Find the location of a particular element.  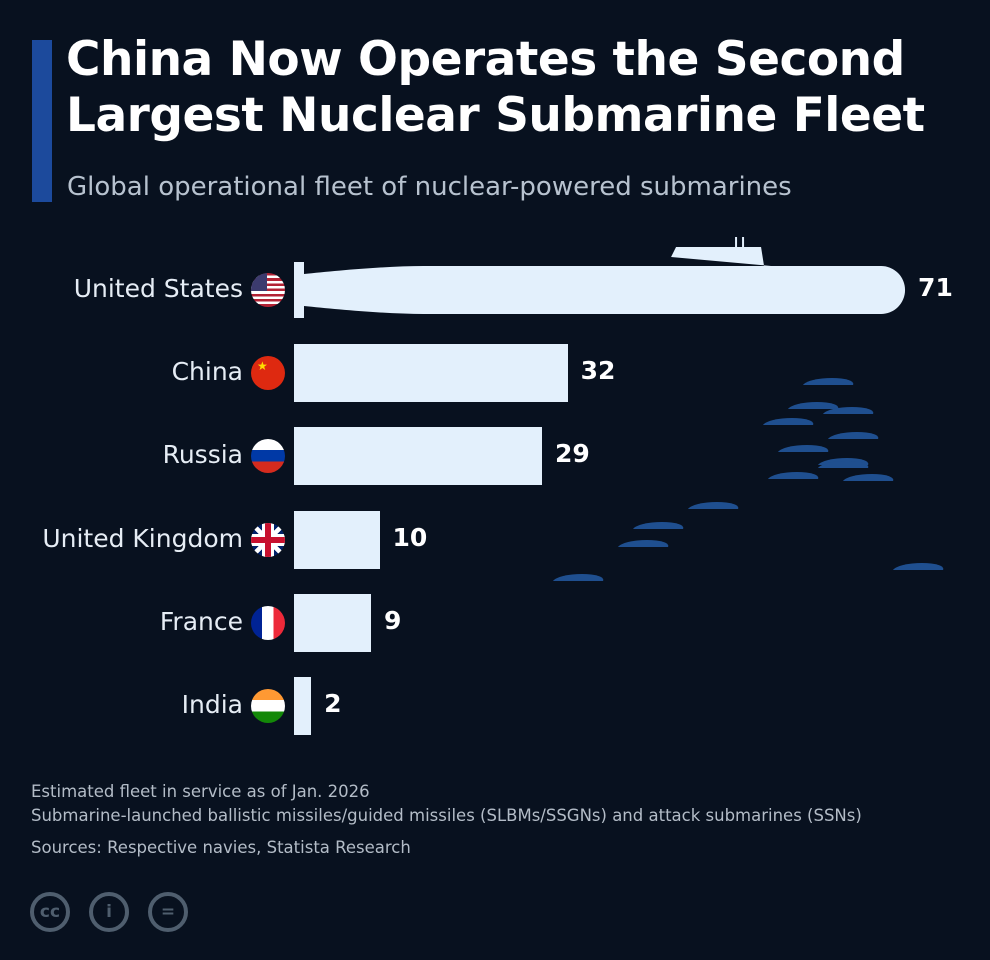

title-accent-bar is located at coordinates (42, 121).